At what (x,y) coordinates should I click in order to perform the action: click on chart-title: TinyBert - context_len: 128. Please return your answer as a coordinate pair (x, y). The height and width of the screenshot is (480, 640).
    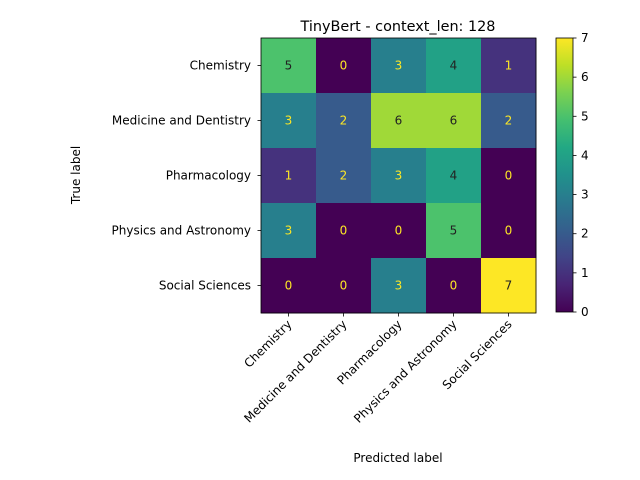
    Looking at the image, I should click on (398, 27).